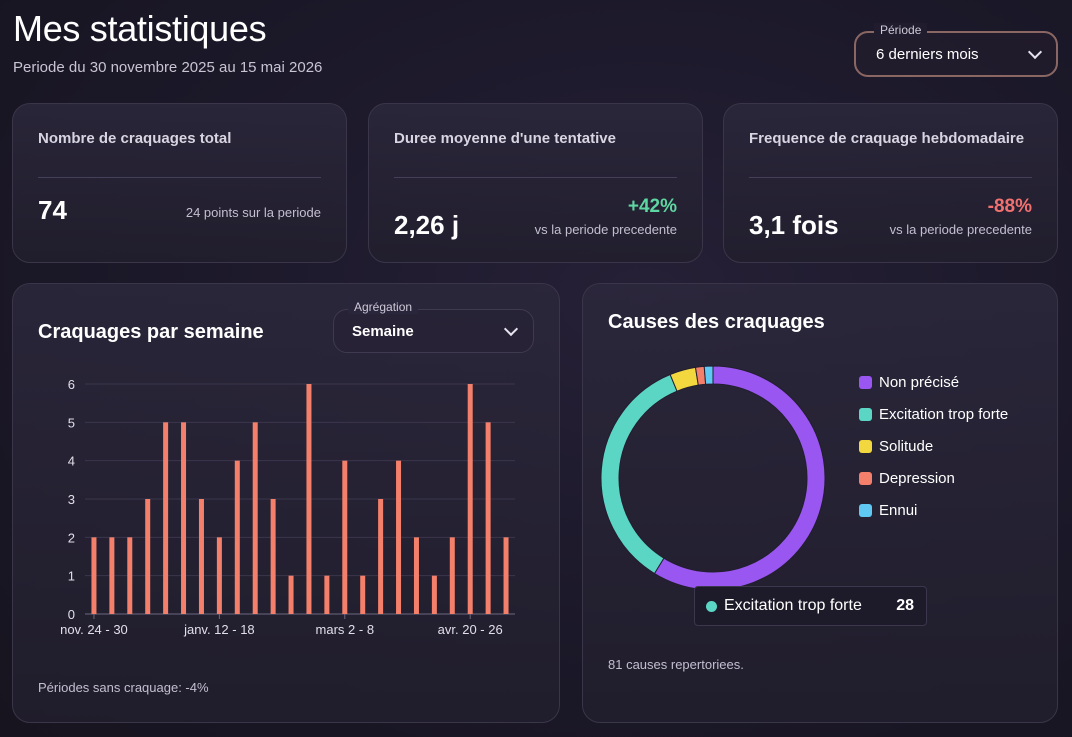 Image resolution: width=1072 pixels, height=737 pixels. What do you see at coordinates (433, 326) in the screenshot?
I see `aggregation-select: Agrégation Semaine` at bounding box center [433, 326].